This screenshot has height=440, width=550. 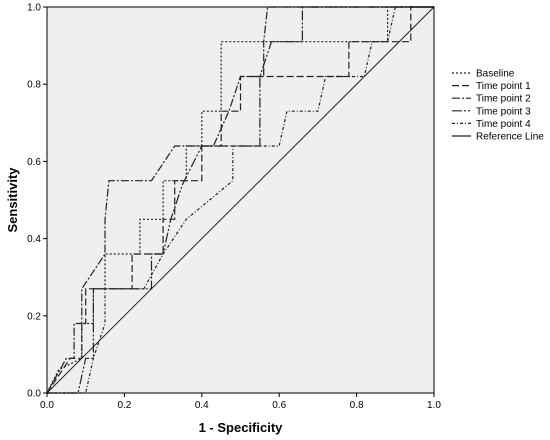 What do you see at coordinates (357, 405) in the screenshot?
I see `x-tick-label: 0.8` at bounding box center [357, 405].